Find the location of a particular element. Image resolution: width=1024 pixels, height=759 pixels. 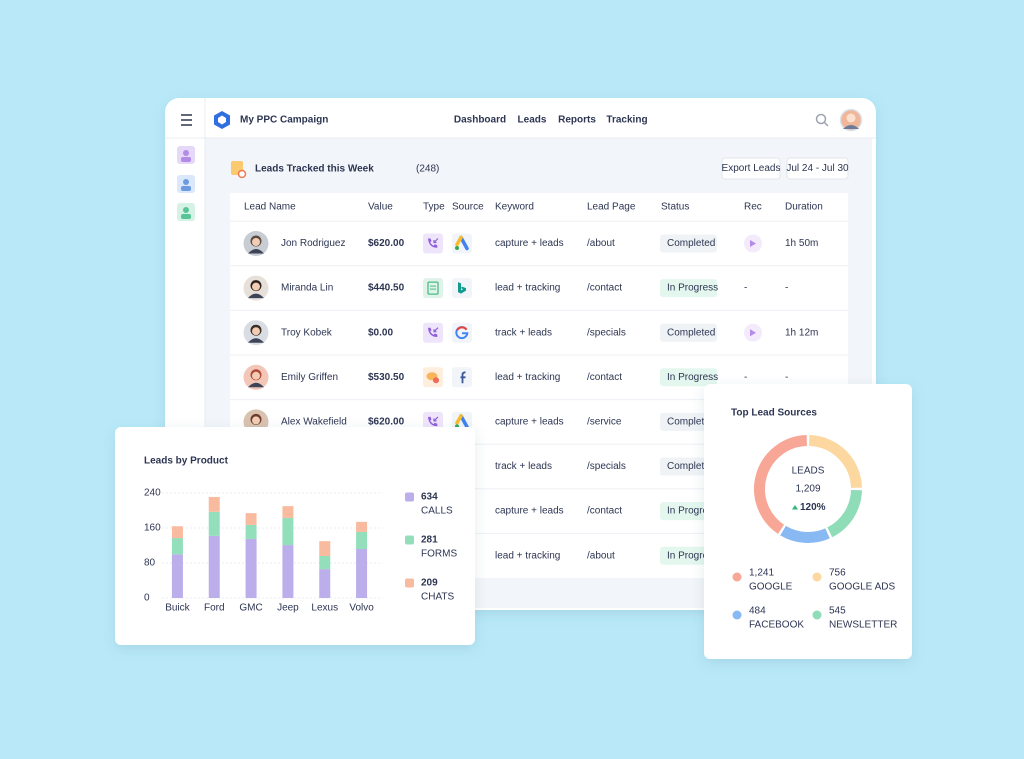

legend-dot is located at coordinates (737, 615).